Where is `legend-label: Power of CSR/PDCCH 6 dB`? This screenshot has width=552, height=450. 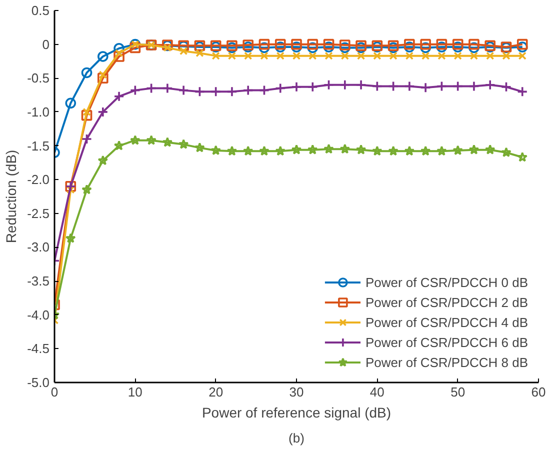 legend-label: Power of CSR/PDCCH 6 dB is located at coordinates (446, 342).